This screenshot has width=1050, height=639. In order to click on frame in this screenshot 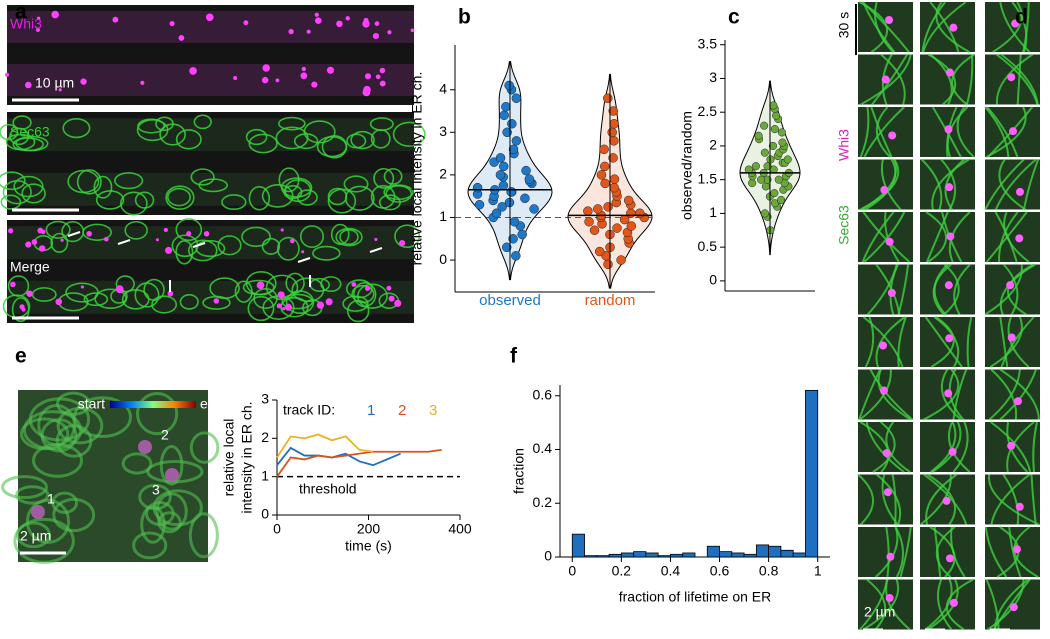, I will do `click(885, 342)`.